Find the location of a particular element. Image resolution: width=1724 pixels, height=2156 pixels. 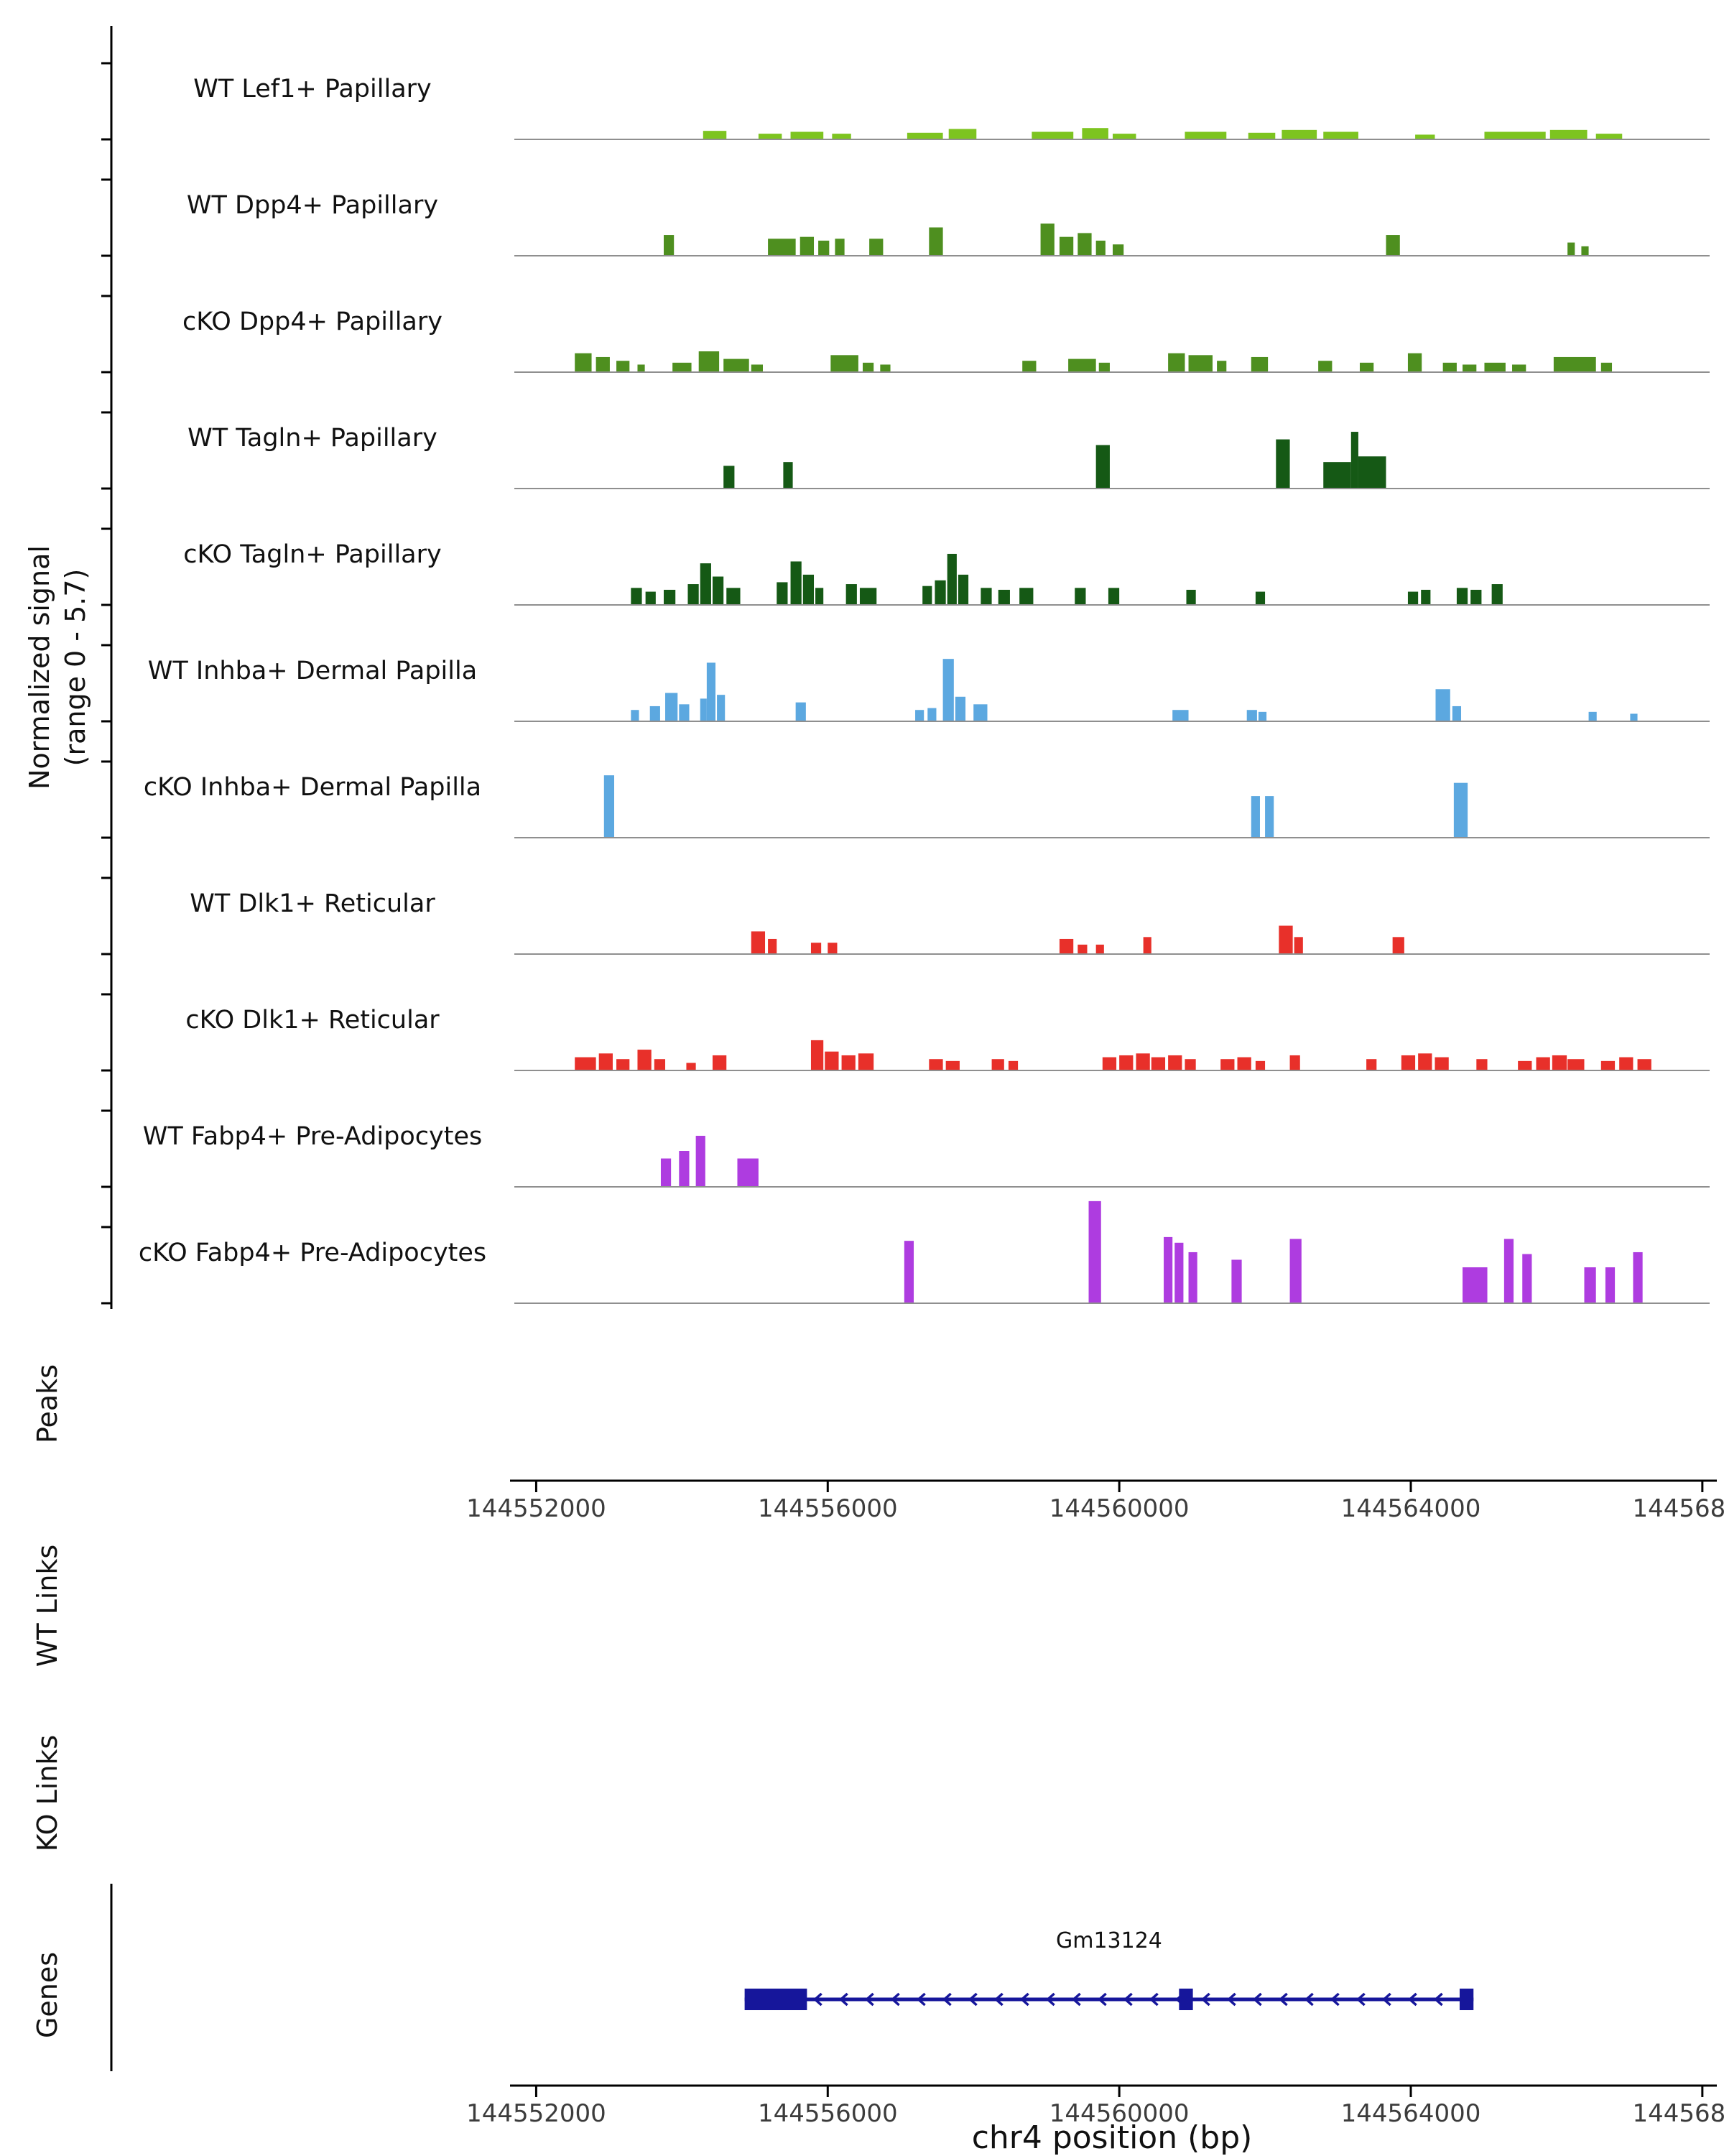

x-tick-label: 144552000 is located at coordinates (536, 1508).